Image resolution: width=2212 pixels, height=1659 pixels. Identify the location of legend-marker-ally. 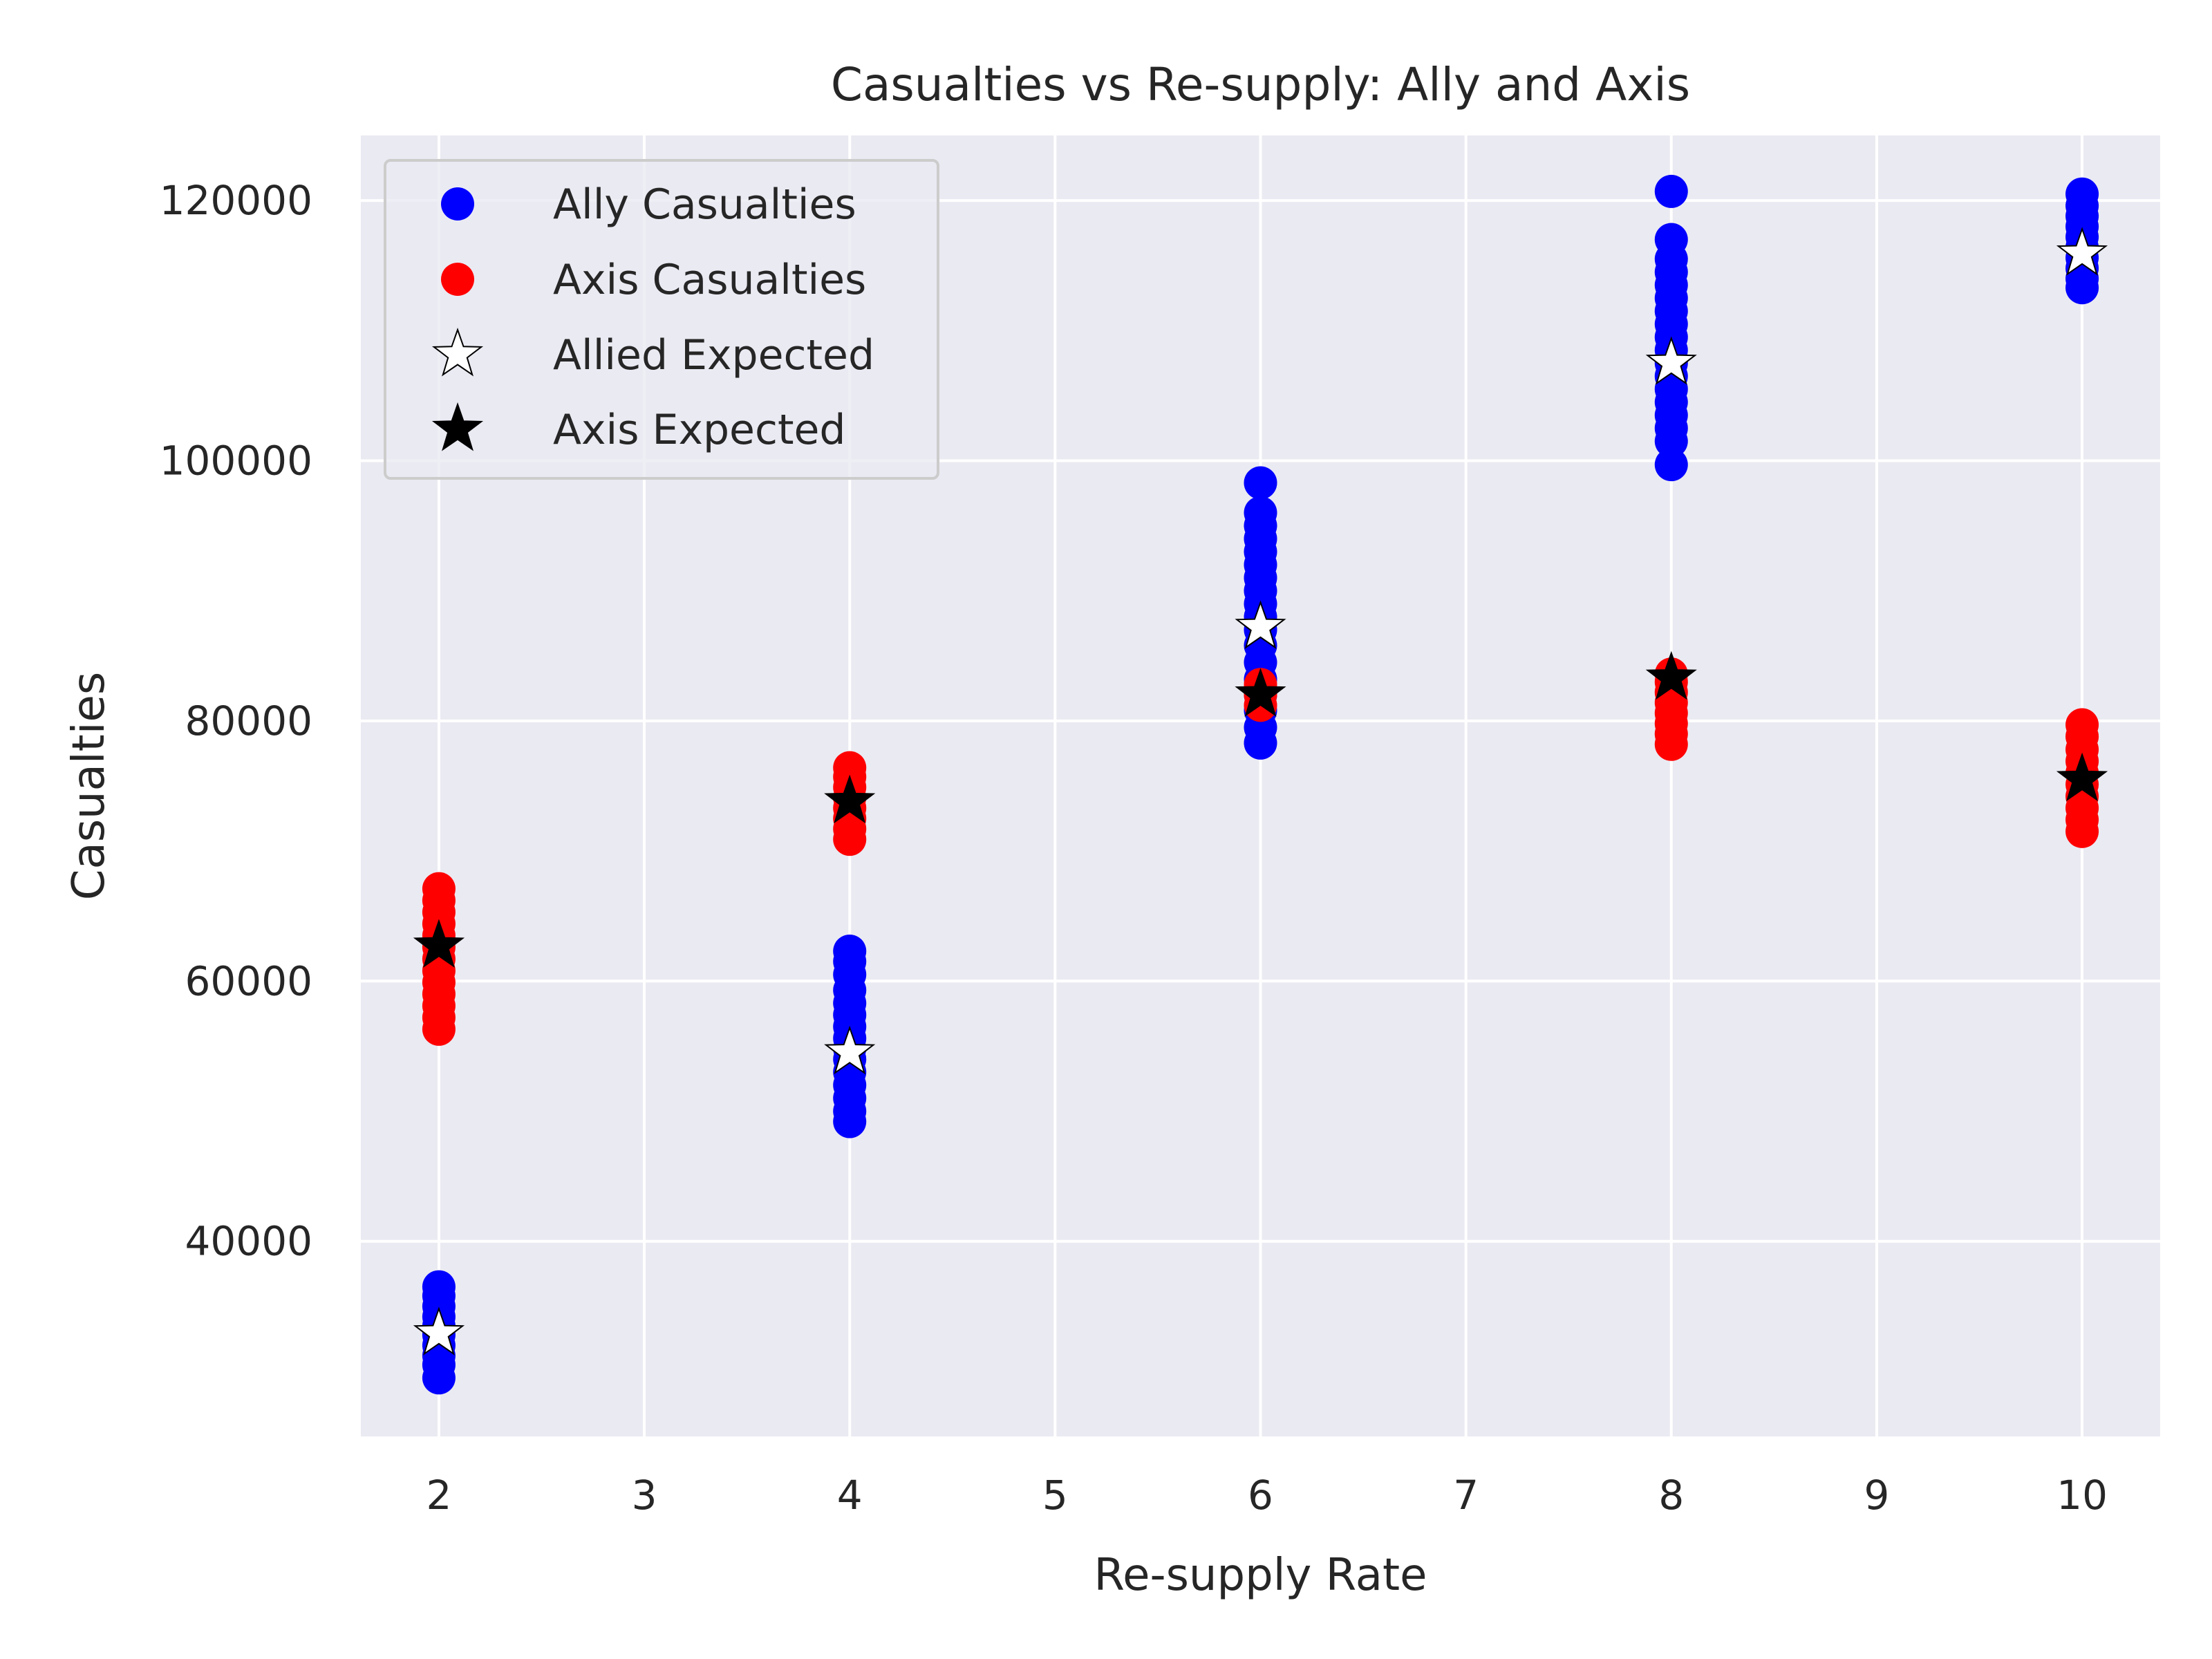
(458, 204).